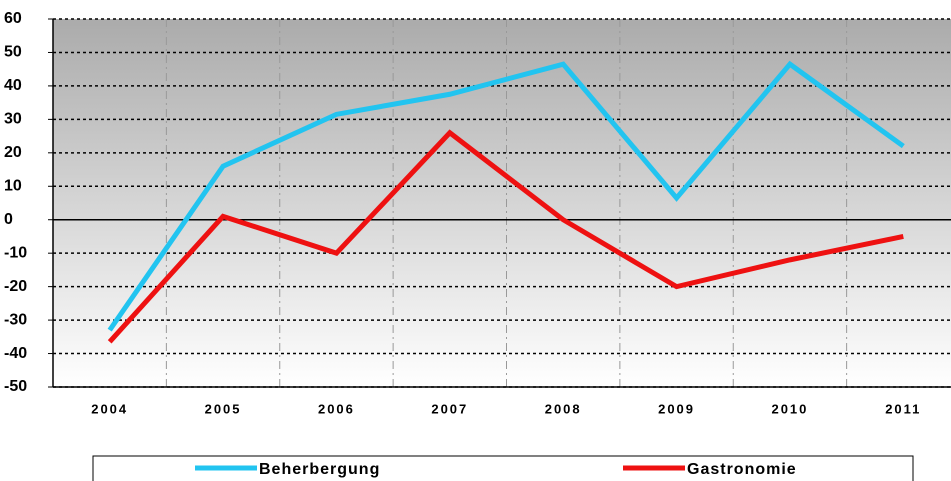  Describe the element at coordinates (903, 408) in the screenshot. I see `x-tick-label: 2011` at that location.